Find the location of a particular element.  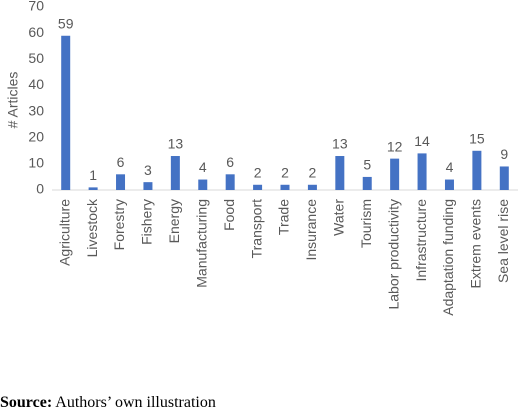

x-tick-label: Infrastructure is located at coordinates (421, 240).